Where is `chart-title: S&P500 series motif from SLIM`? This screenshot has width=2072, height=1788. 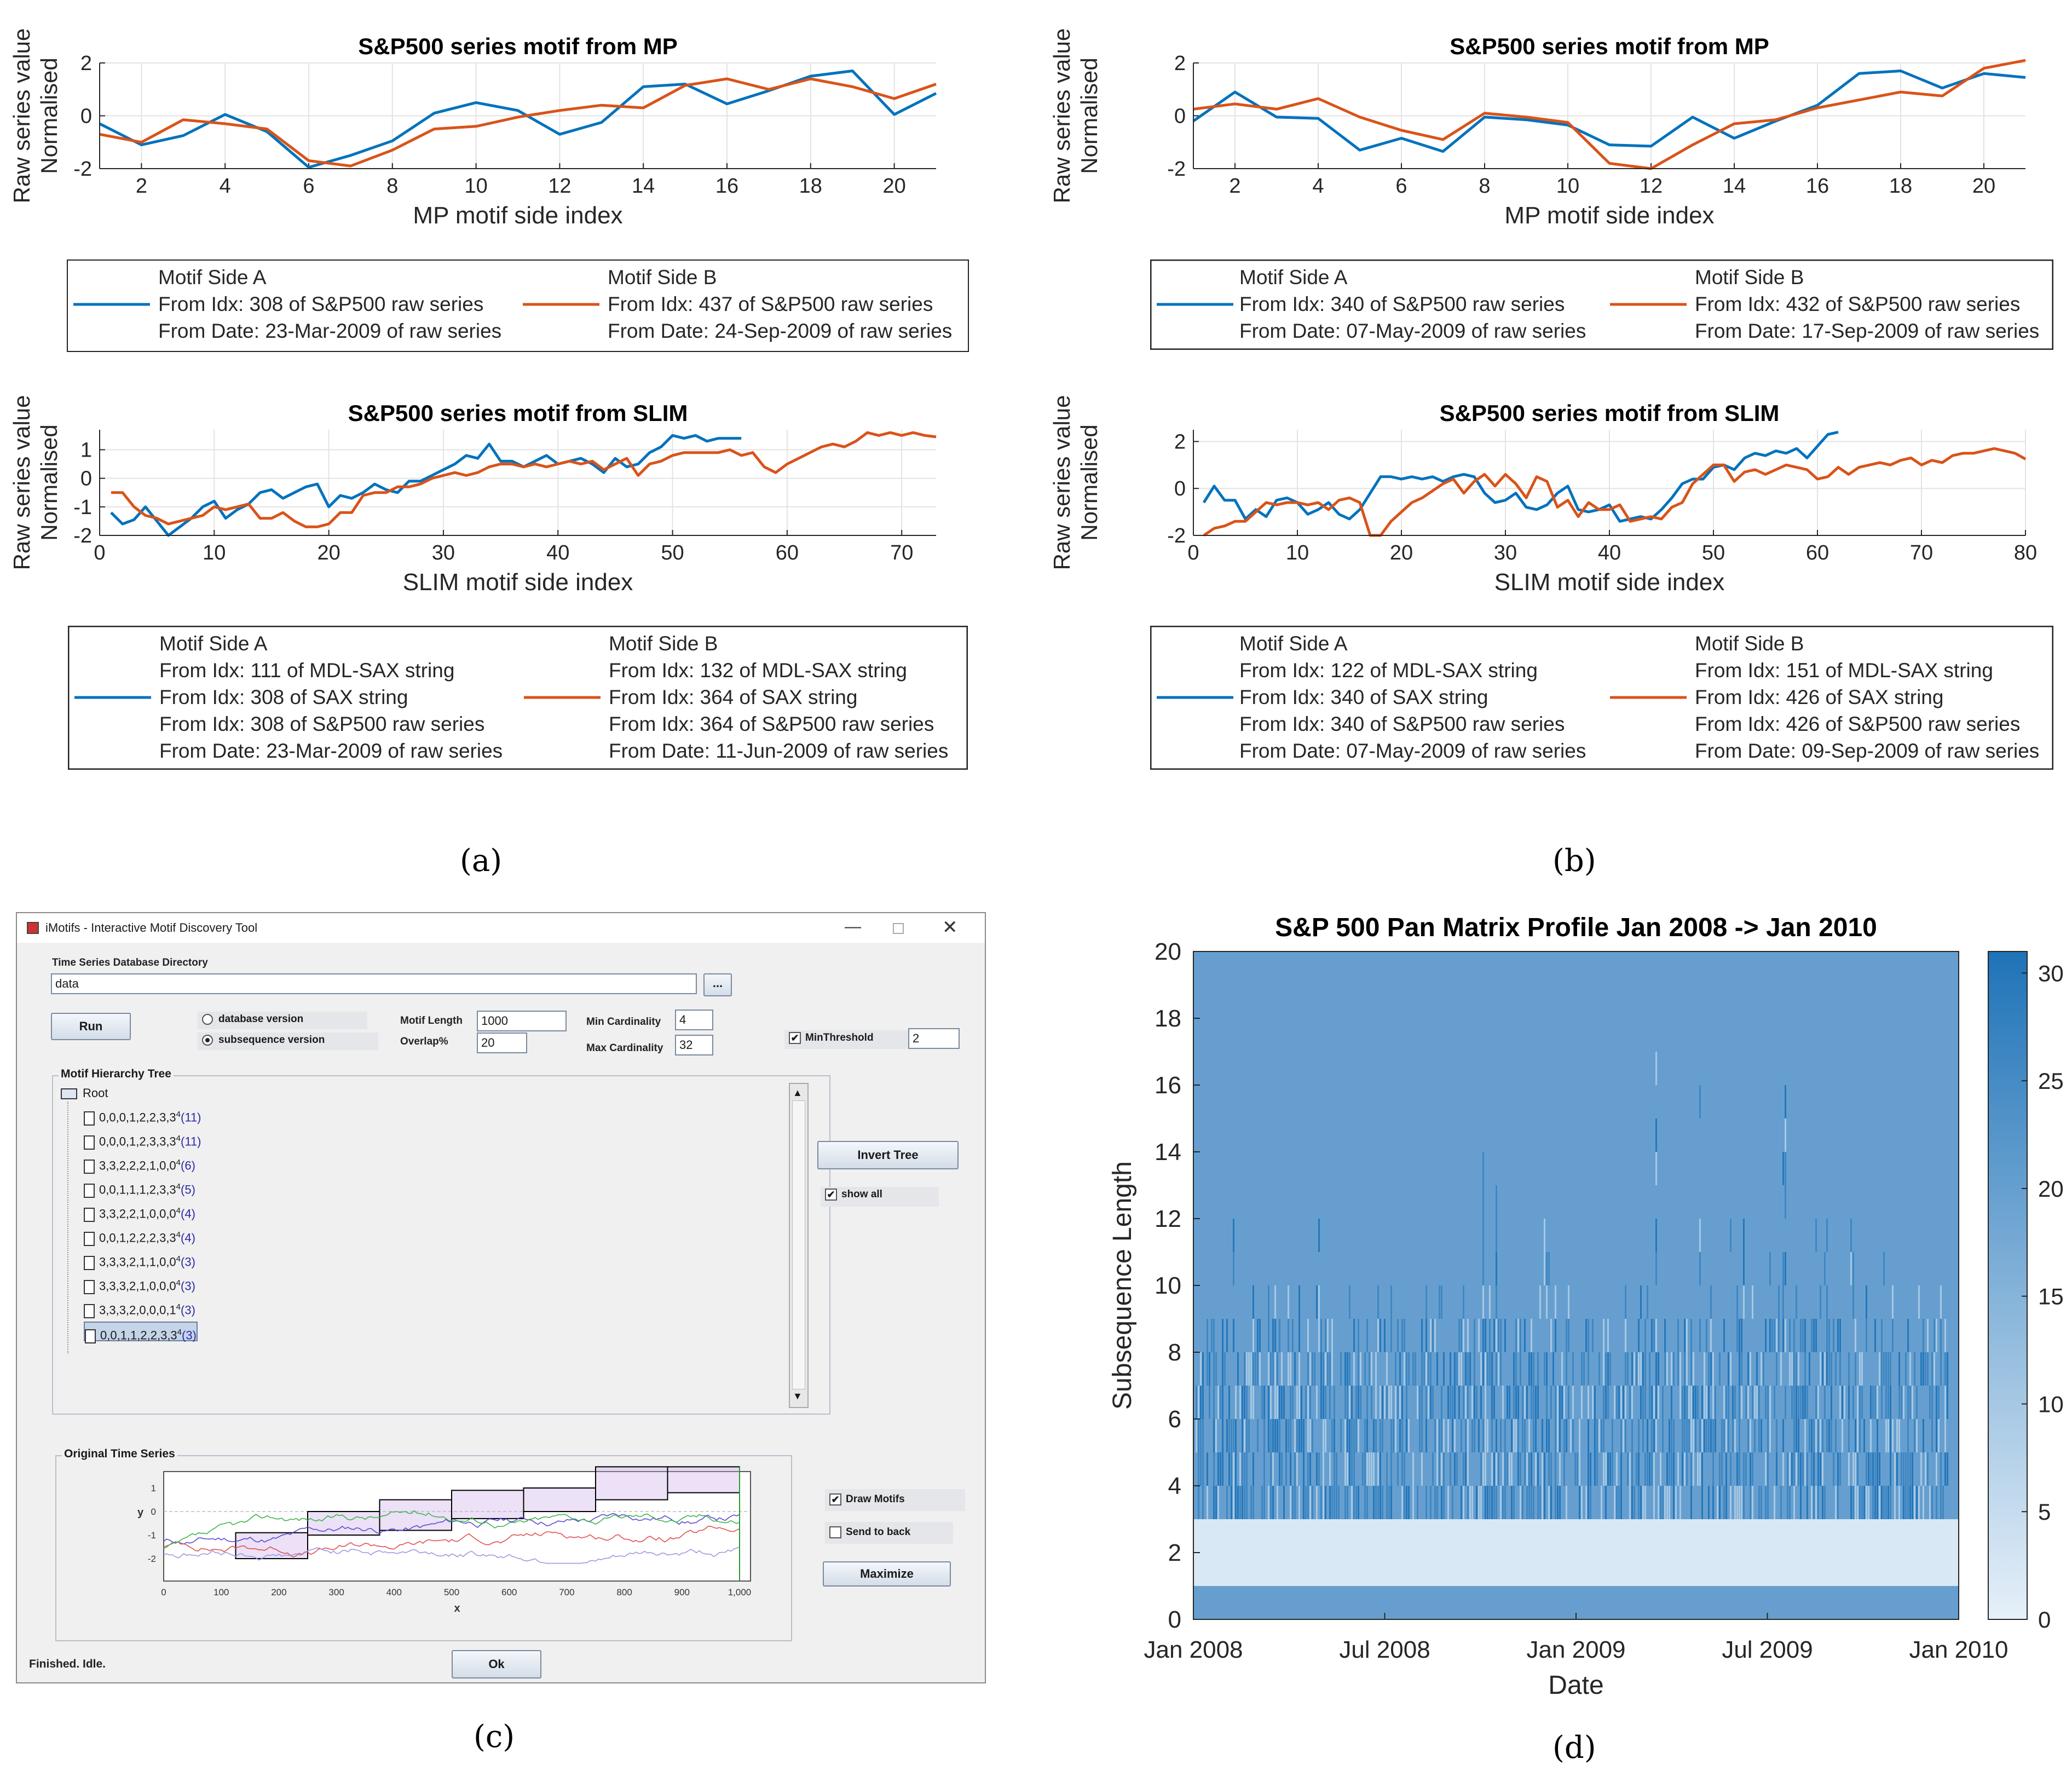 chart-title: S&P500 series motif from SLIM is located at coordinates (1610, 413).